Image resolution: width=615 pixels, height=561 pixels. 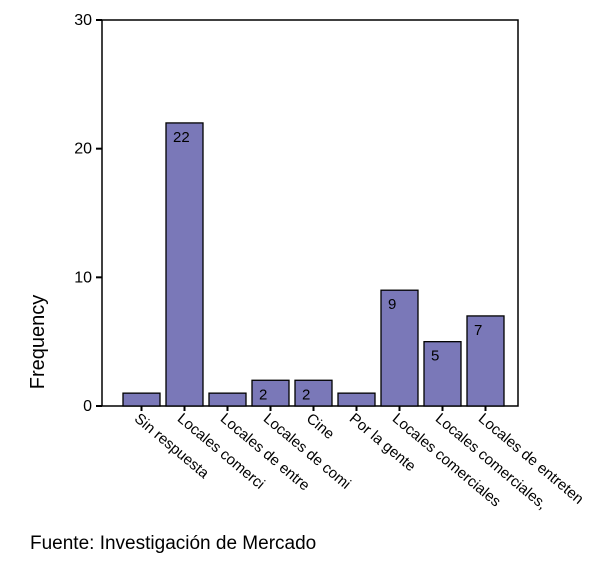 What do you see at coordinates (83, 149) in the screenshot?
I see `y-tick-label: 20` at bounding box center [83, 149].